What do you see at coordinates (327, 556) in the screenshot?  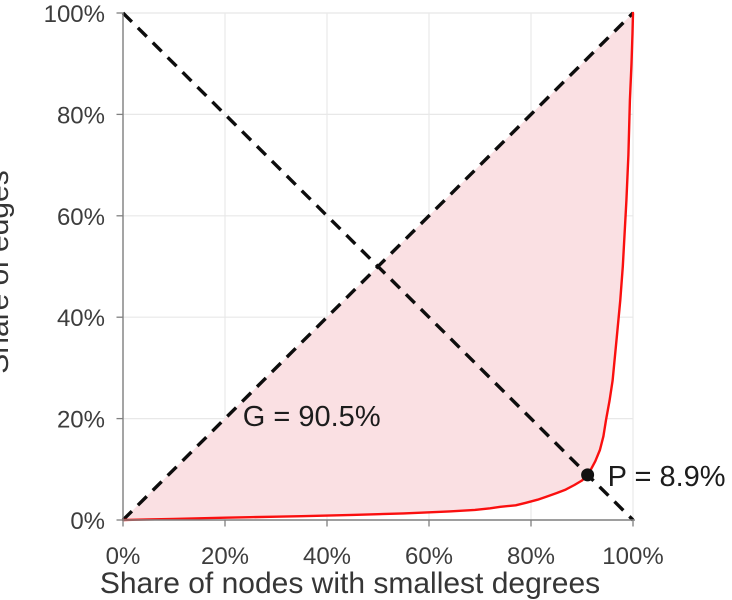 I see `x-tick-label: 40%` at bounding box center [327, 556].